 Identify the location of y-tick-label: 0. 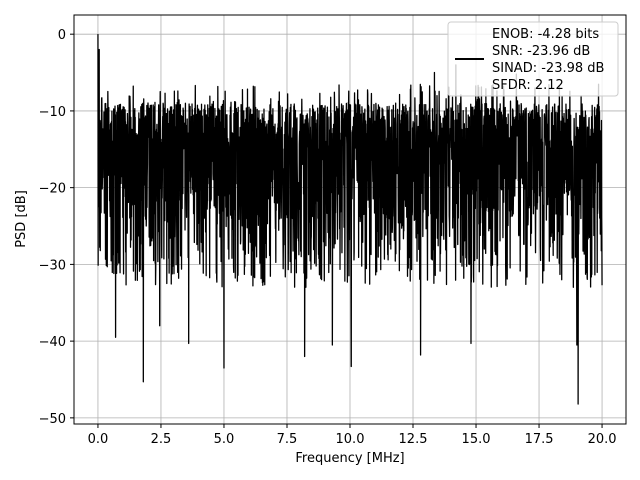
(62, 35).